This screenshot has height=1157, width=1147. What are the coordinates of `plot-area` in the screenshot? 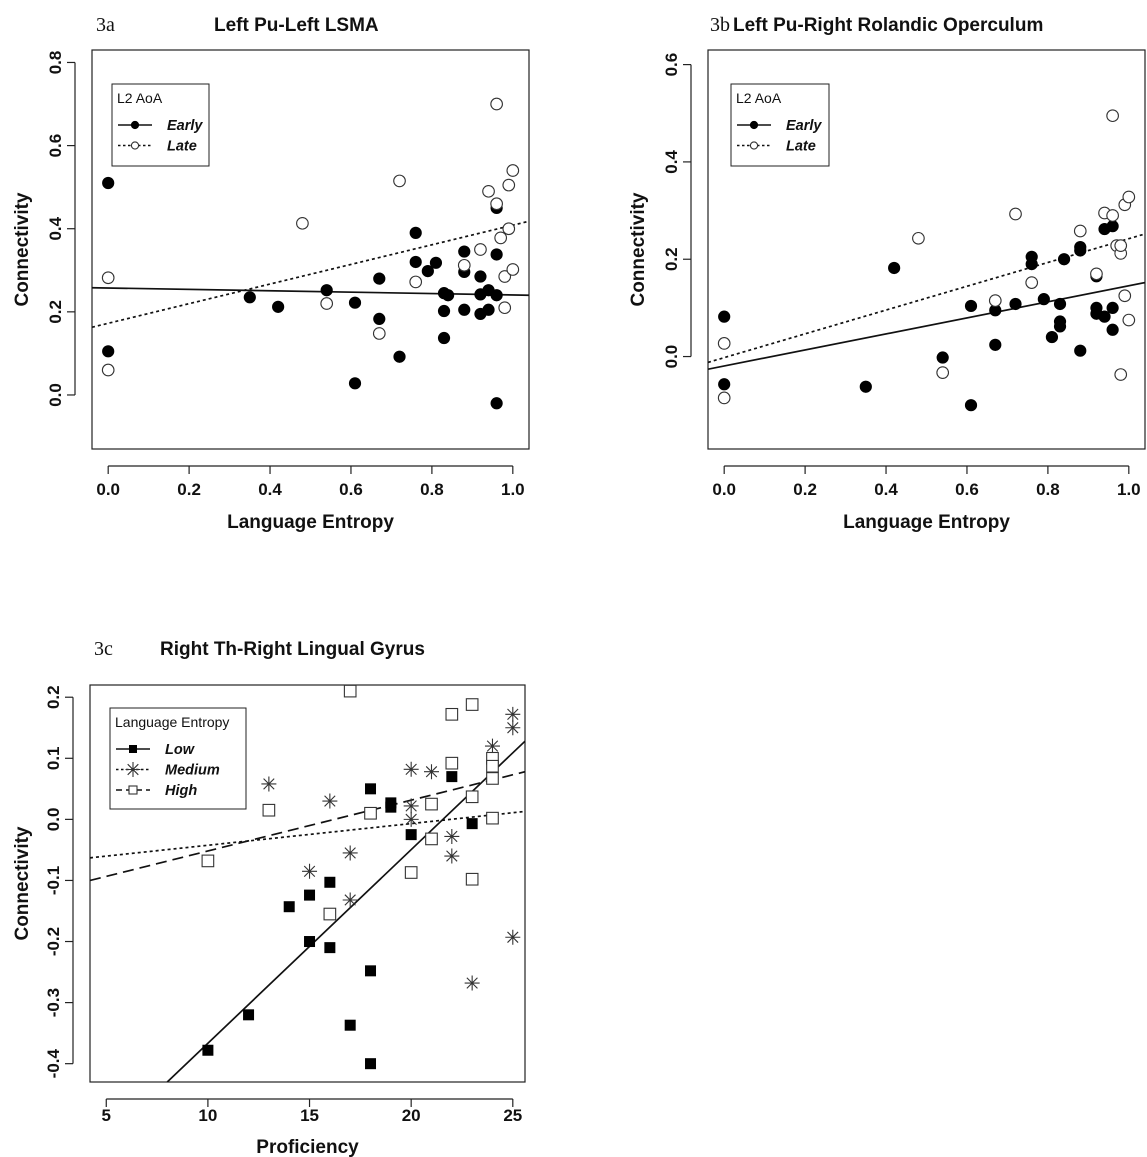 It's located at (926, 302).